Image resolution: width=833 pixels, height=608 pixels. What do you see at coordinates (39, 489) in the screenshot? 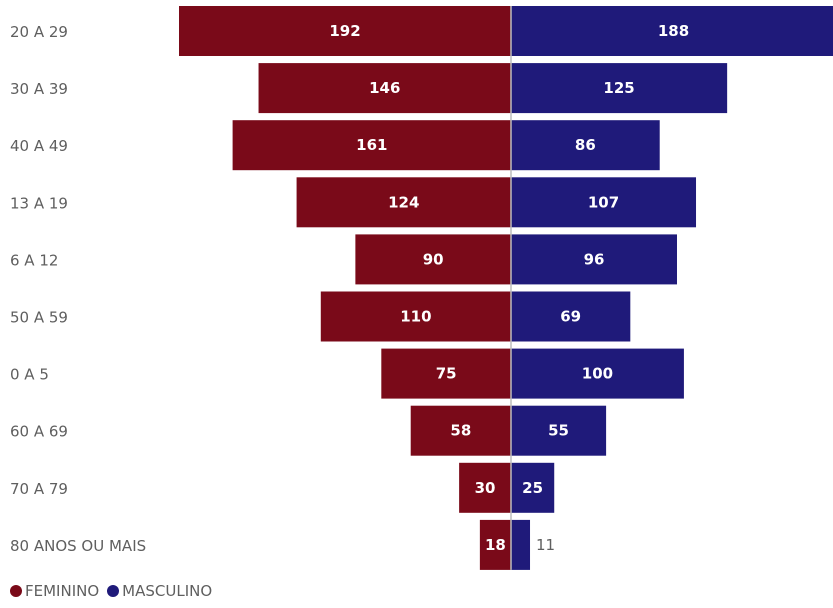
I see `category-label: 70 A 79` at bounding box center [39, 489].